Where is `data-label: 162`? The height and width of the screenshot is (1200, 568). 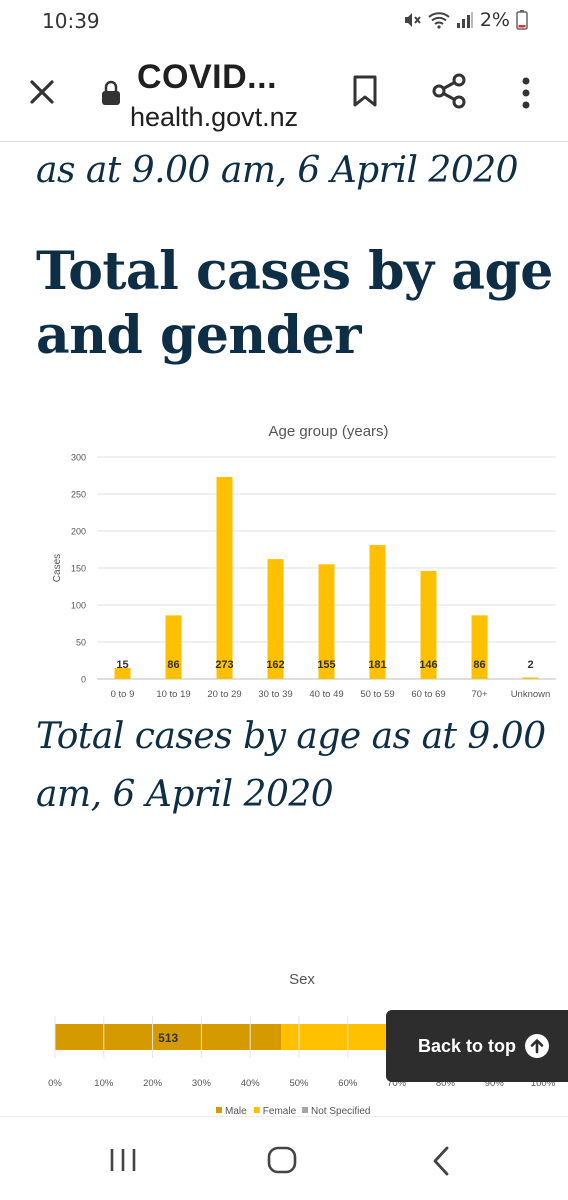 data-label: 162 is located at coordinates (275, 665).